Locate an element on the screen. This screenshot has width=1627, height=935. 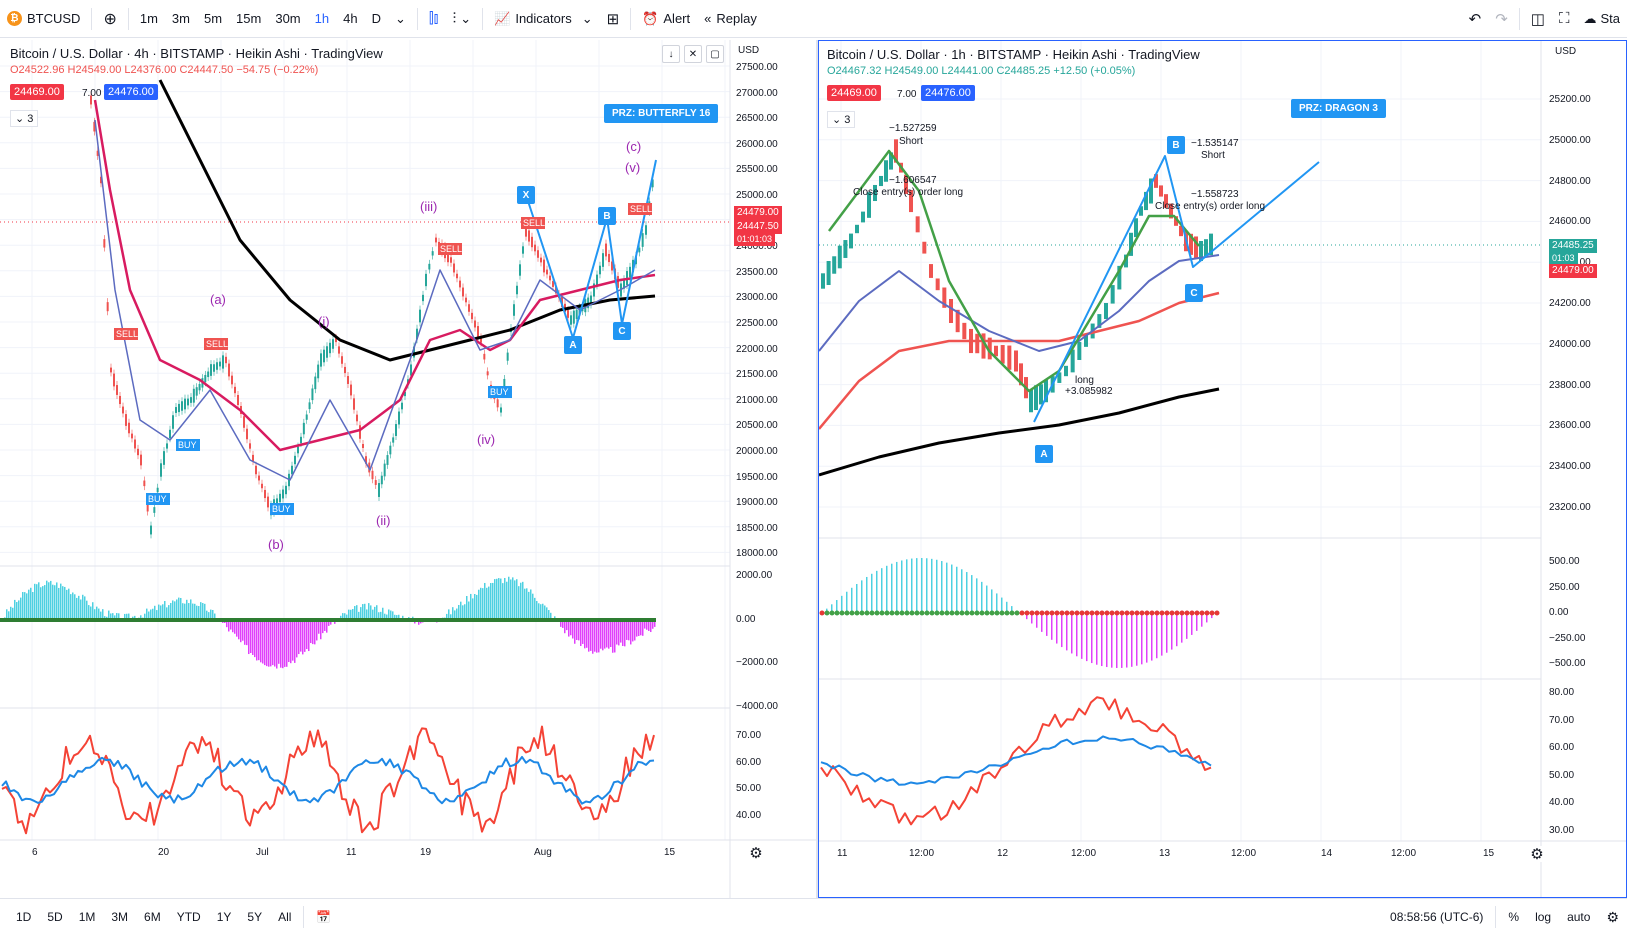
signal-badge is located at coordinates (533, 223).